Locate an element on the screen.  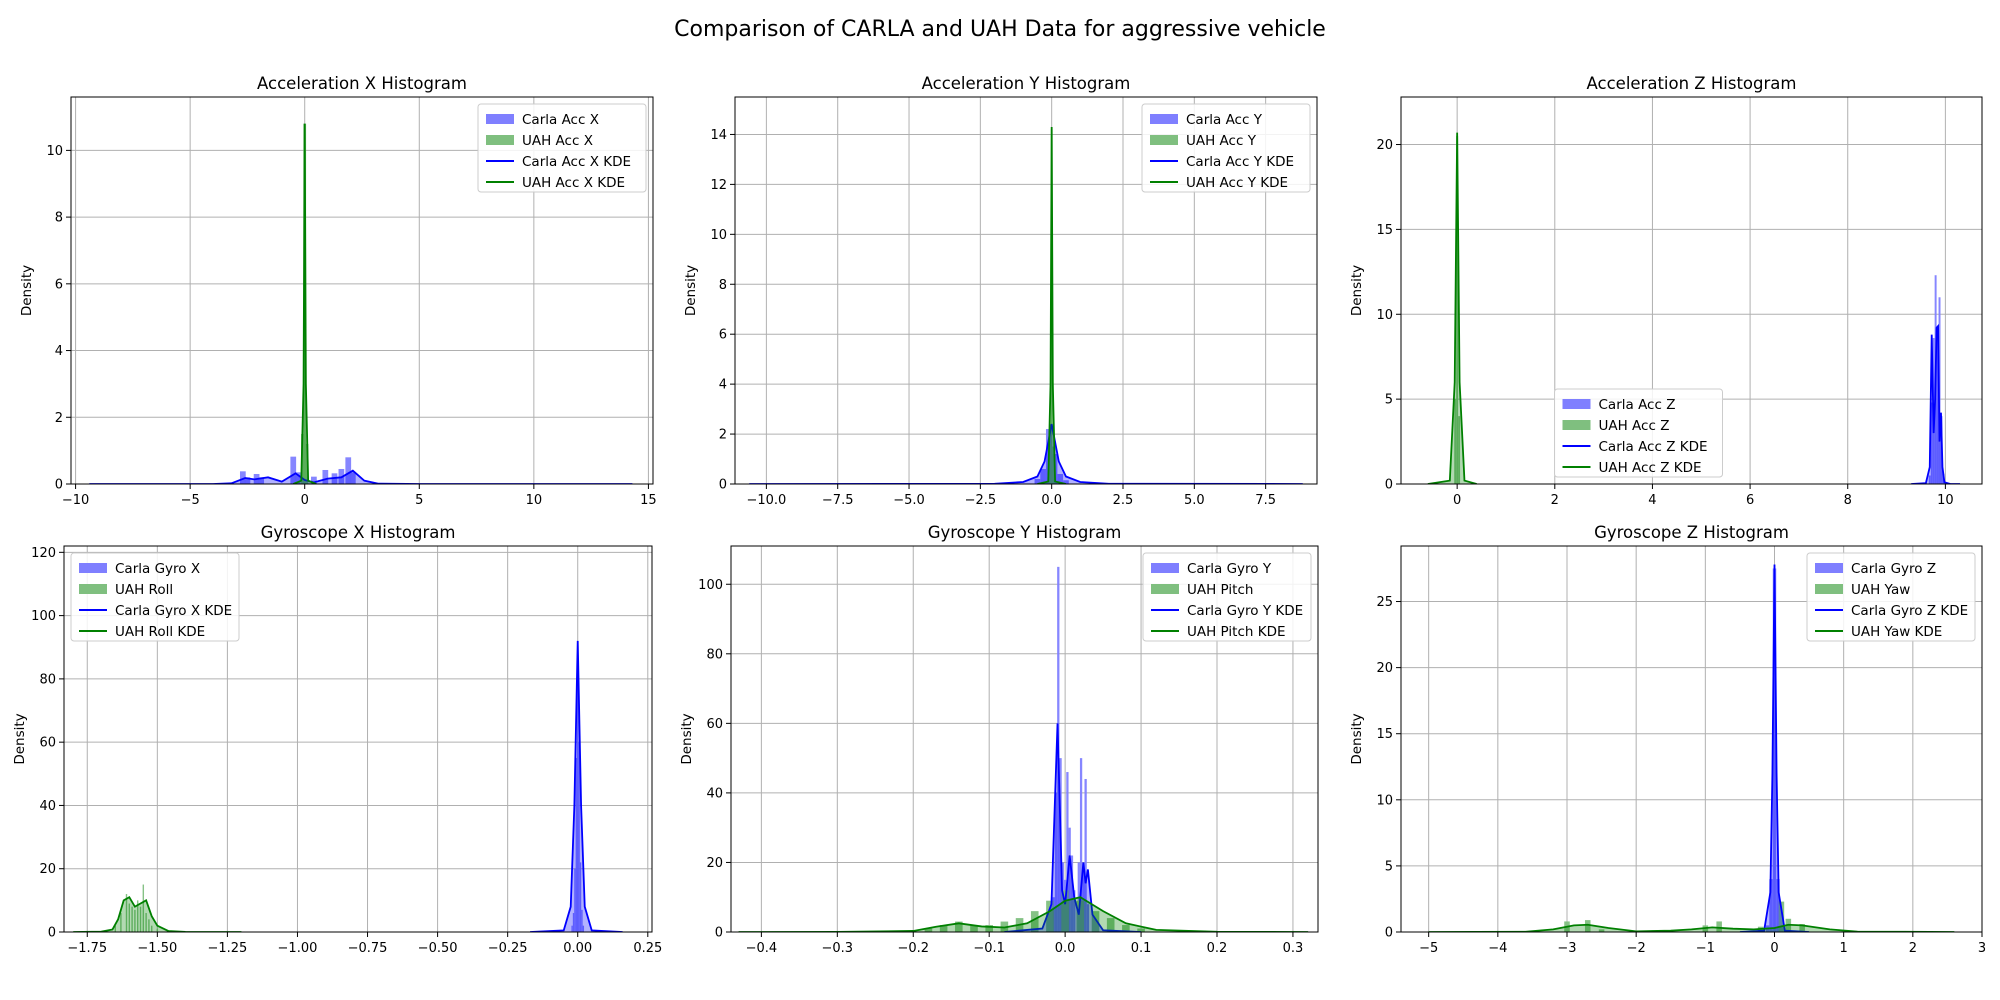
legend-label: UAH Yaw KDE is located at coordinates (1896, 632).